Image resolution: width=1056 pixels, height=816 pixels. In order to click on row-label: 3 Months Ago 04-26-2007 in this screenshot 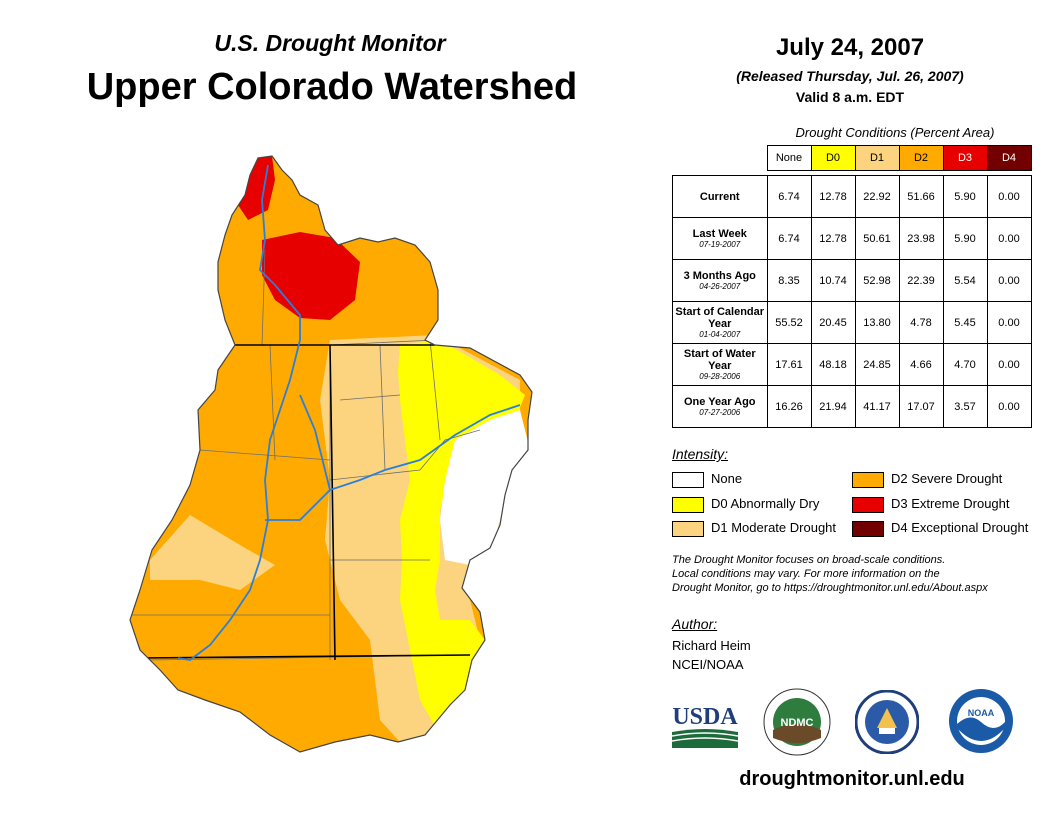, I will do `click(720, 280)`.